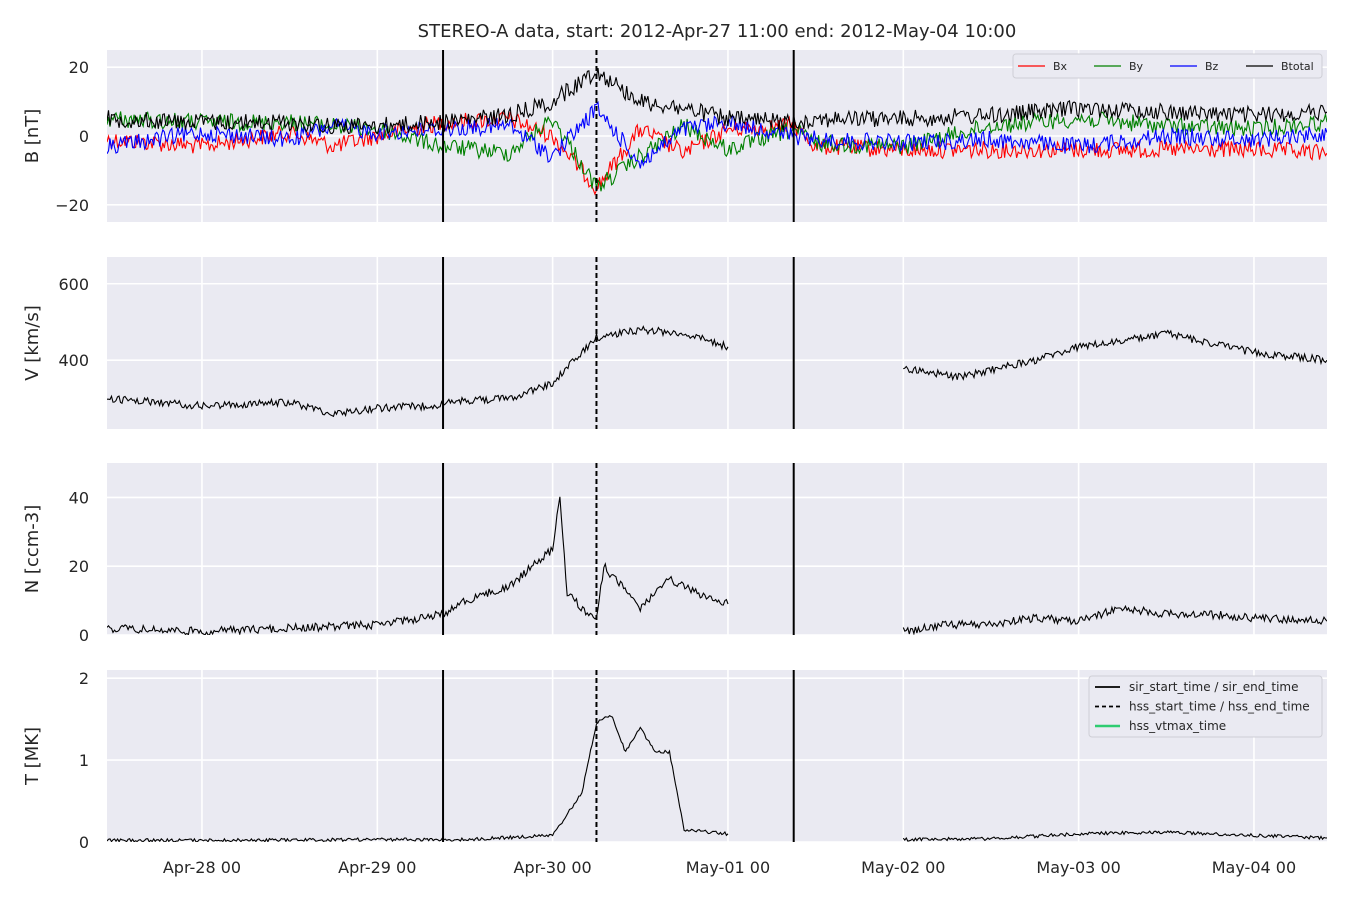  Describe the element at coordinates (73, 284) in the screenshot. I see `y-tick-label: 600` at that location.